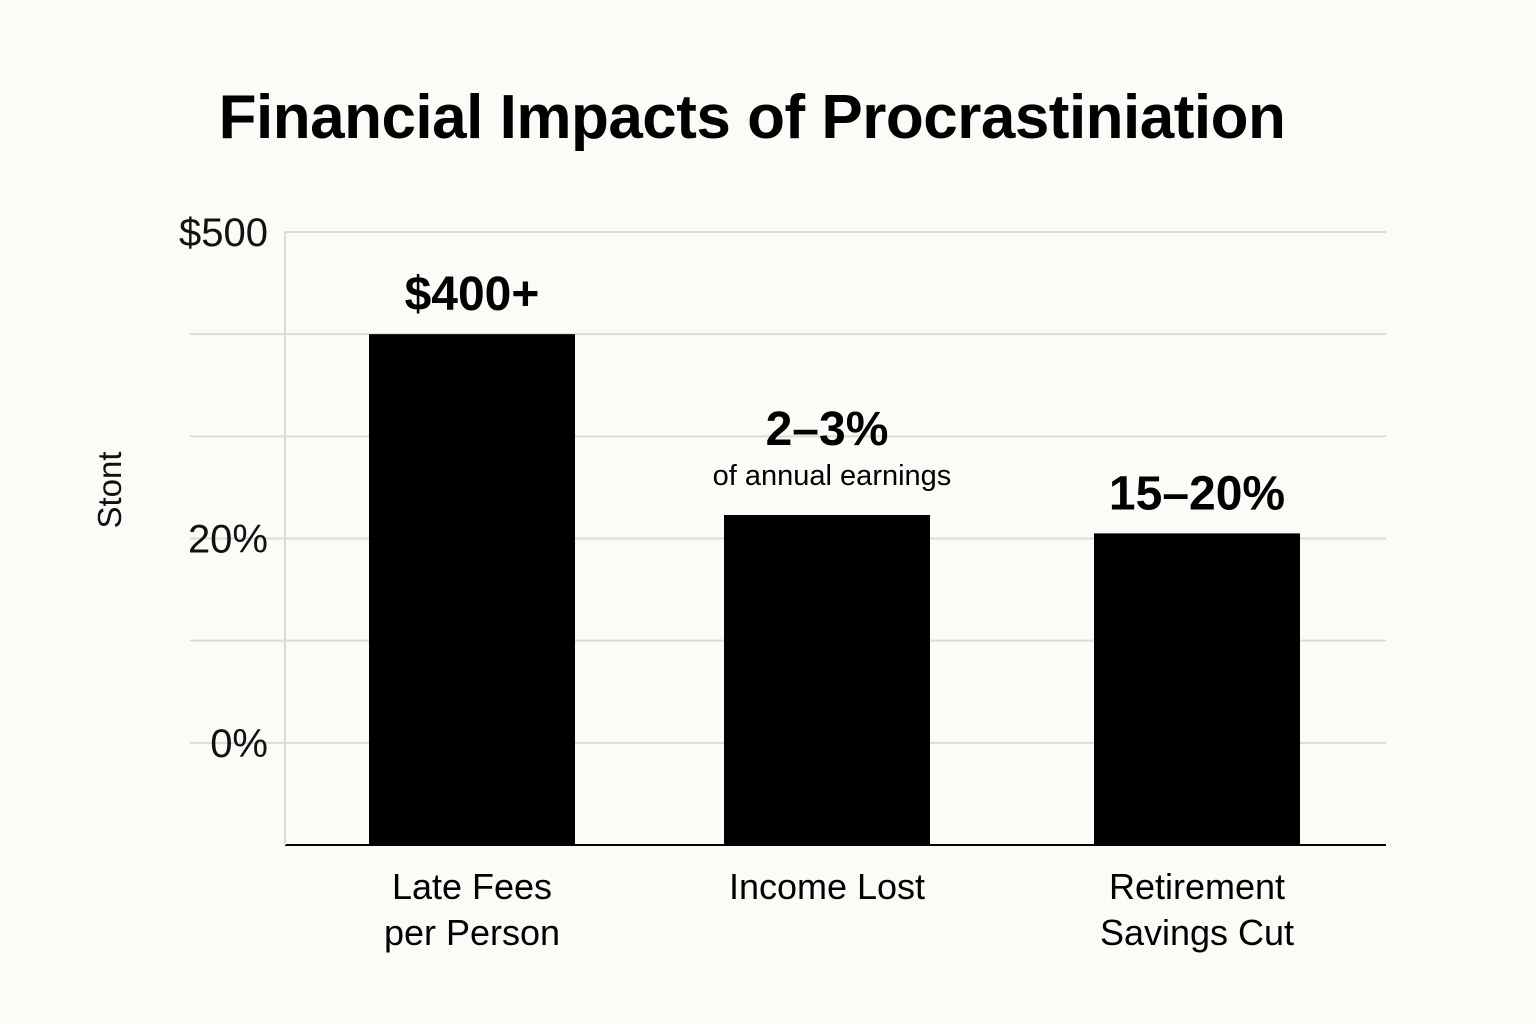 This screenshot has width=1536, height=1024. What do you see at coordinates (223, 488) in the screenshot?
I see `y-tick-labels: $500 20% 0%` at bounding box center [223, 488].